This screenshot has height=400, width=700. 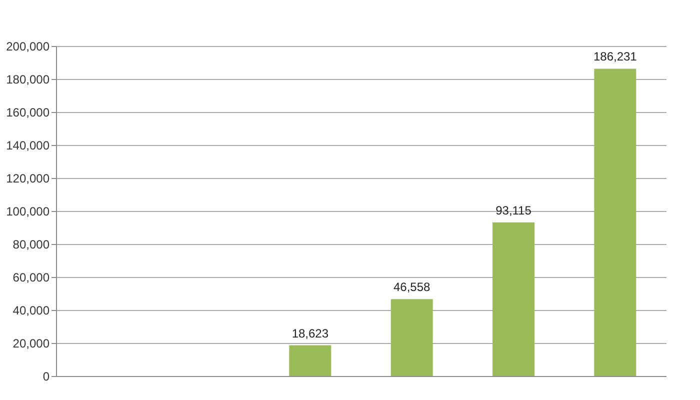 What do you see at coordinates (28, 79) in the screenshot?
I see `y-tick-label: 180,000` at bounding box center [28, 79].